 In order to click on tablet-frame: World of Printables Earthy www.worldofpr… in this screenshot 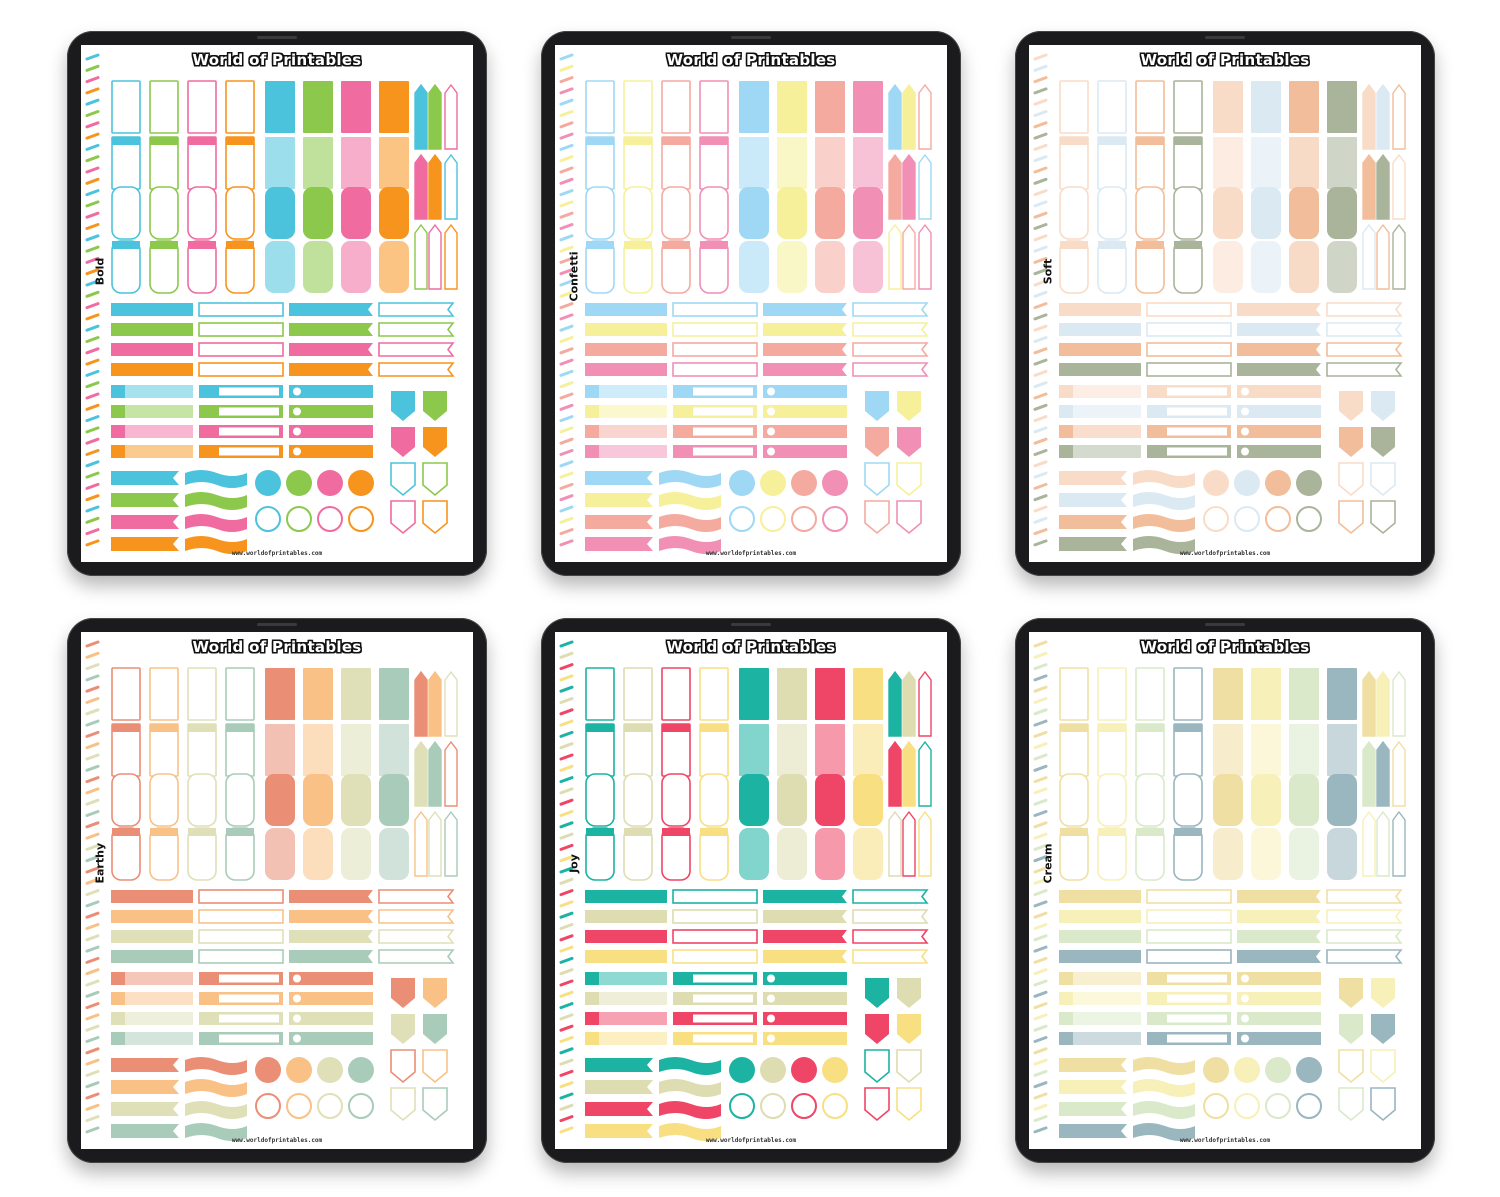, I will do `click(277, 890)`.